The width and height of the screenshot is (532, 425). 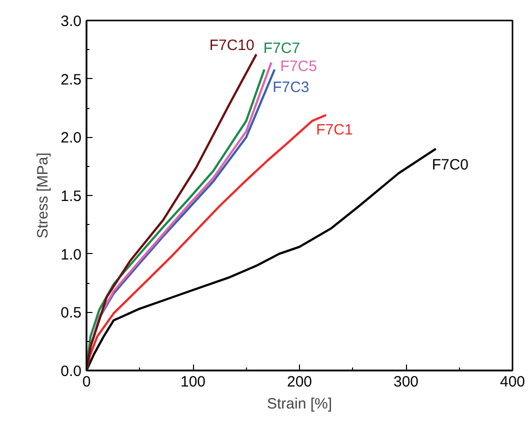 What do you see at coordinates (71, 79) in the screenshot?
I see `y-tick-label: 2.5` at bounding box center [71, 79].